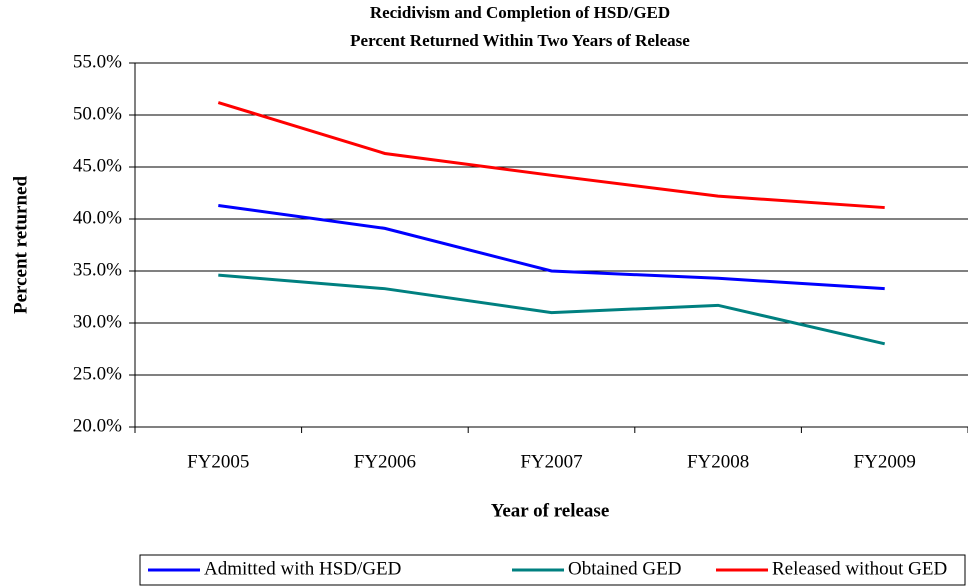 This screenshot has width=968, height=587. Describe the element at coordinates (624, 568) in the screenshot. I see `legend-label: Obtained GED` at that location.